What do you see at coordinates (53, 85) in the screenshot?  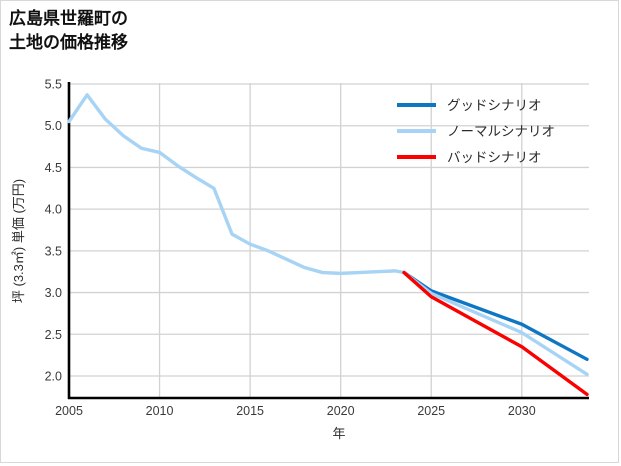 I see `y-tick-label: 5.5` at bounding box center [53, 85].